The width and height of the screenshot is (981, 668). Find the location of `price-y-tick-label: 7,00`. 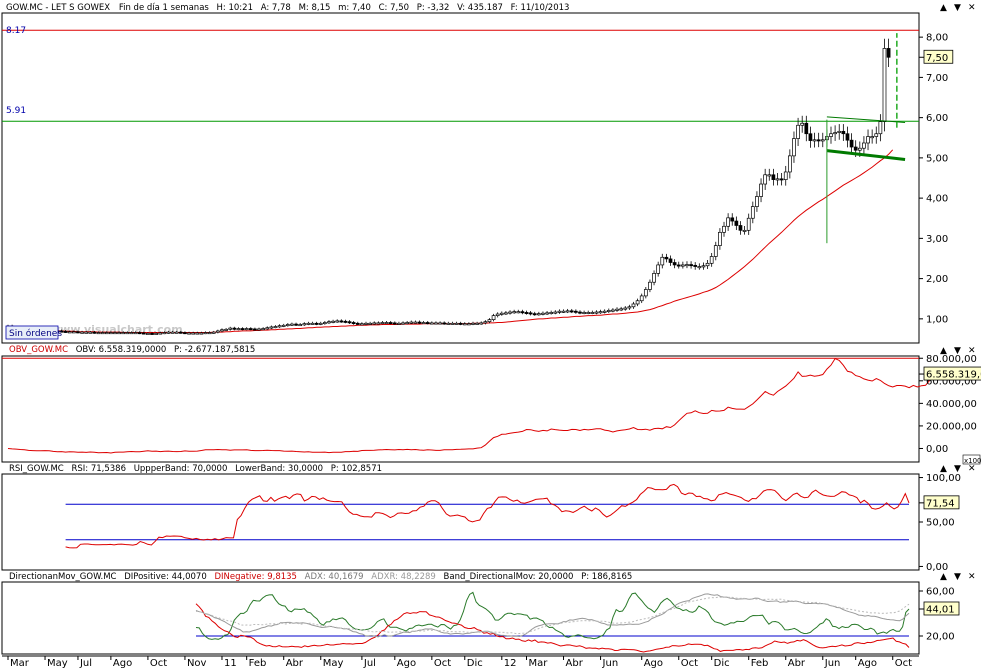

price-y-tick-label: 7,00 is located at coordinates (937, 78).